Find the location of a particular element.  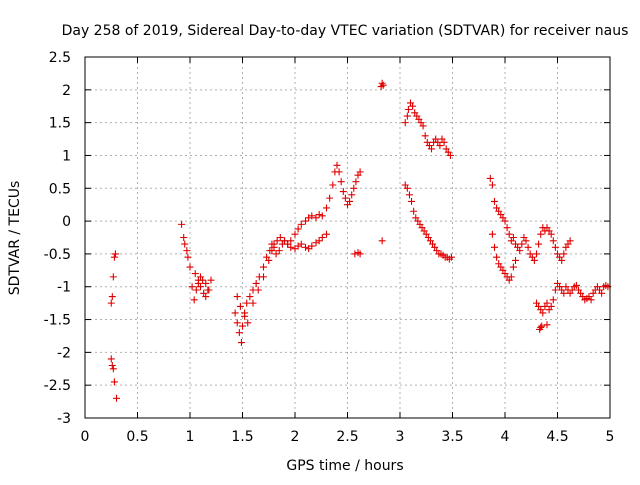

series-s14 is located at coordinates (572, 298).